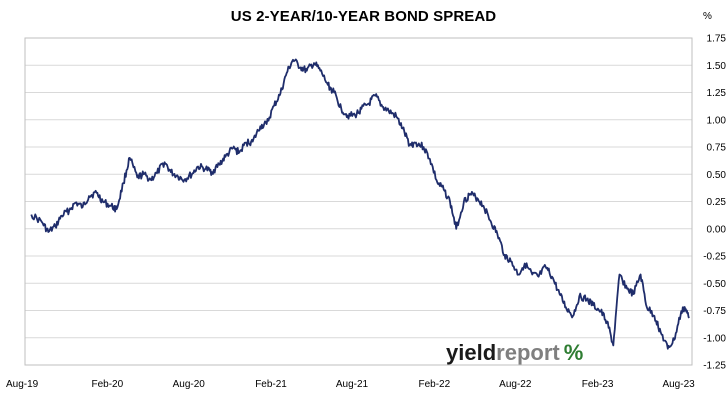 Image resolution: width=727 pixels, height=400 pixels. Describe the element at coordinates (471, 352) in the screenshot. I see `logo-text-yield: yield` at that location.